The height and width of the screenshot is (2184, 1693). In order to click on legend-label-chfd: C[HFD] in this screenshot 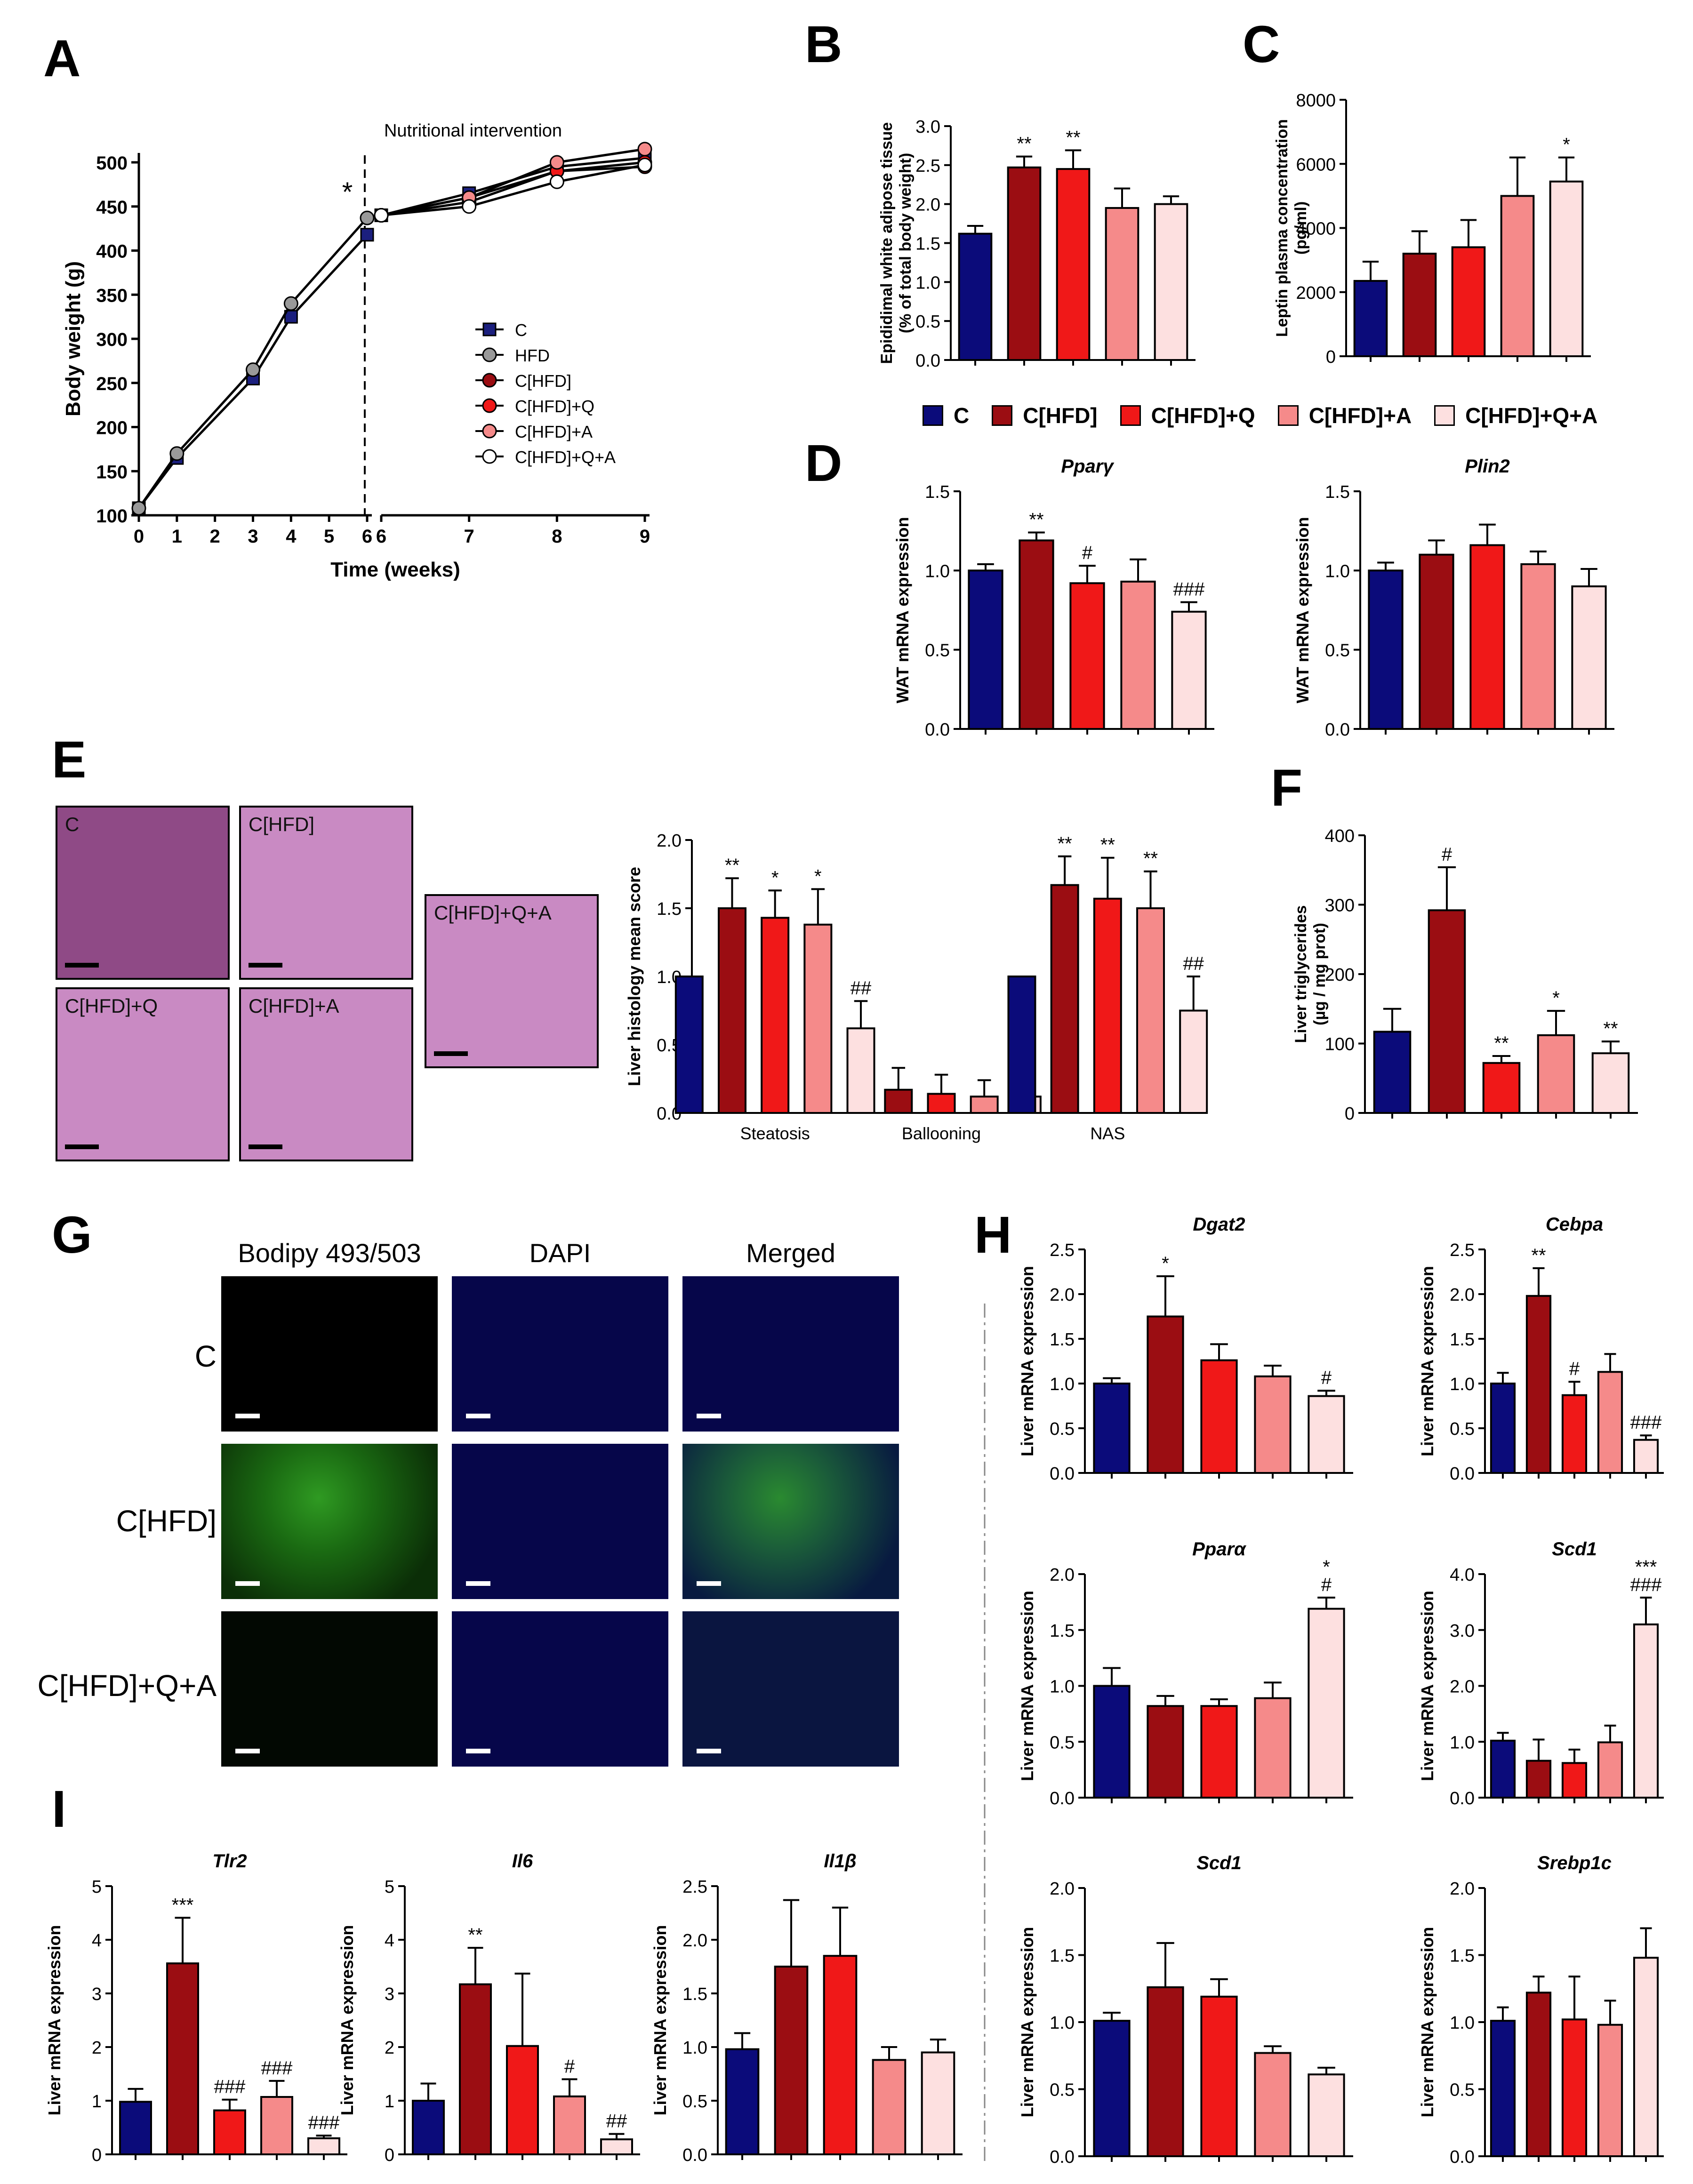, I will do `click(1060, 415)`.